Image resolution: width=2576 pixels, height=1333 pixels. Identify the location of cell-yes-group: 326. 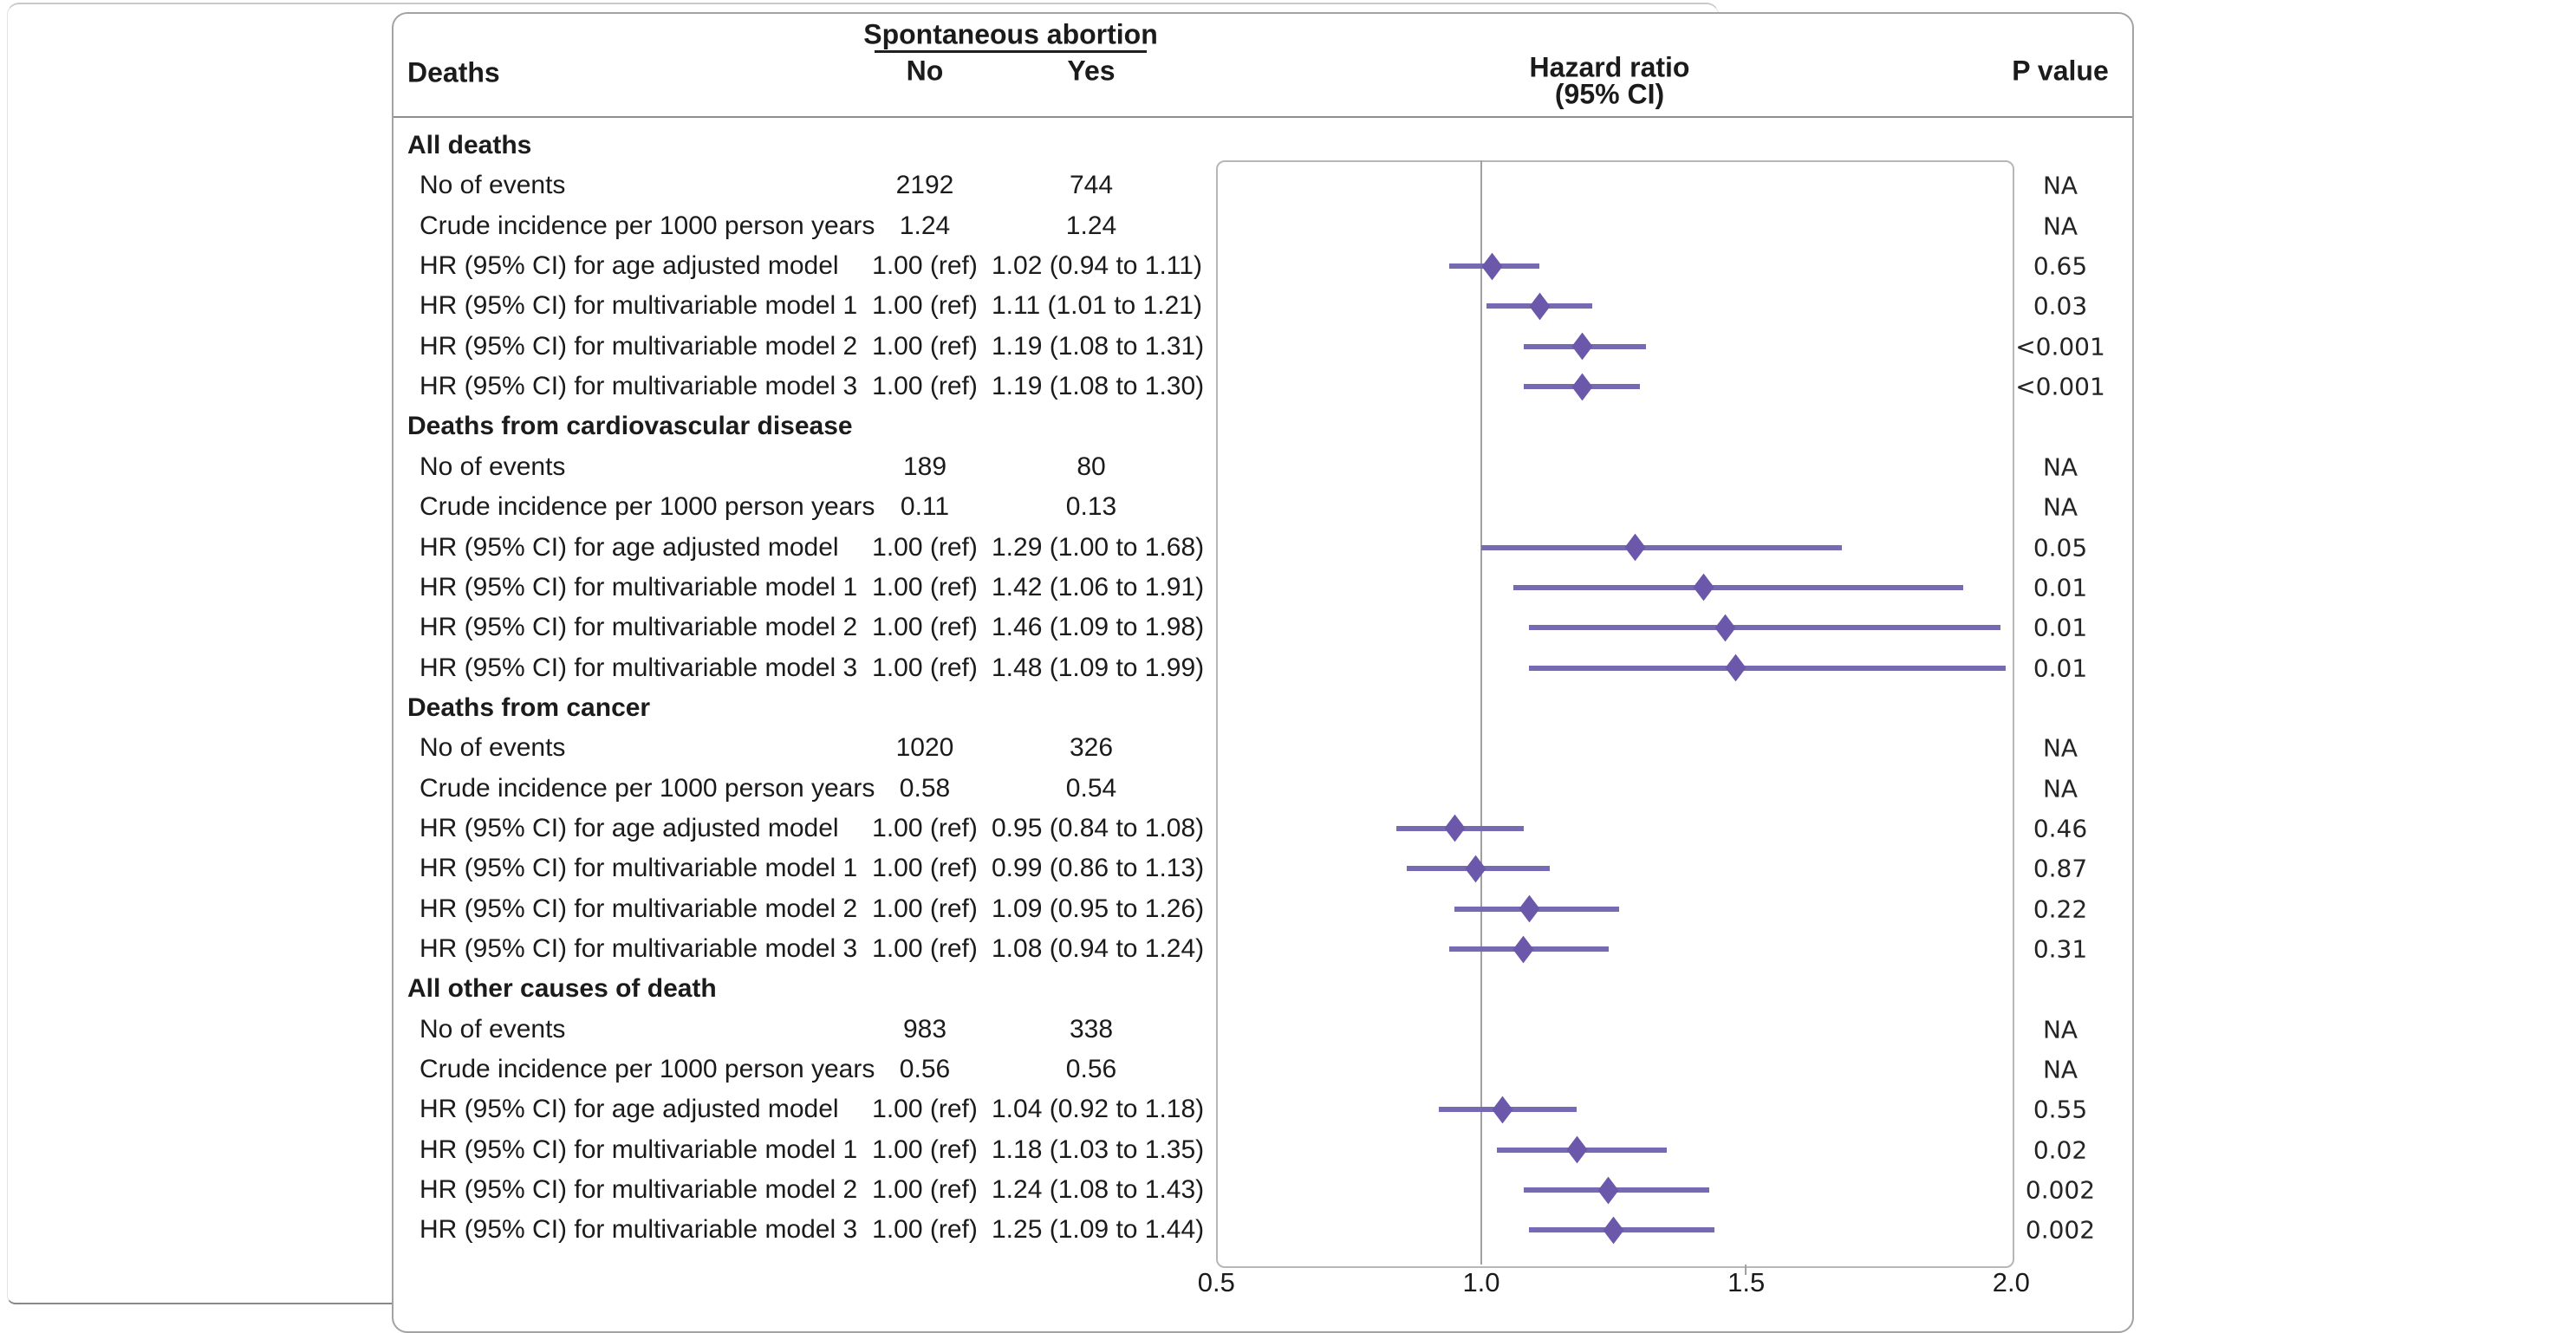
(1091, 748).